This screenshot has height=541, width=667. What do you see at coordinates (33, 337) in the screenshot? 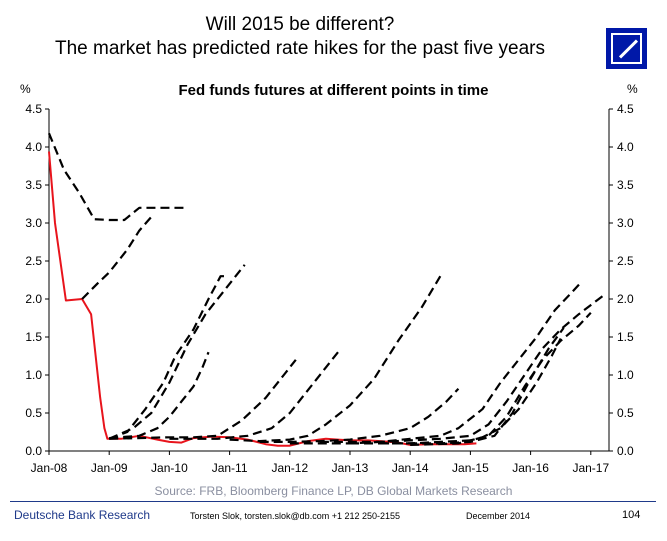
I see `y-tick-label-left: 1.5` at bounding box center [33, 337].